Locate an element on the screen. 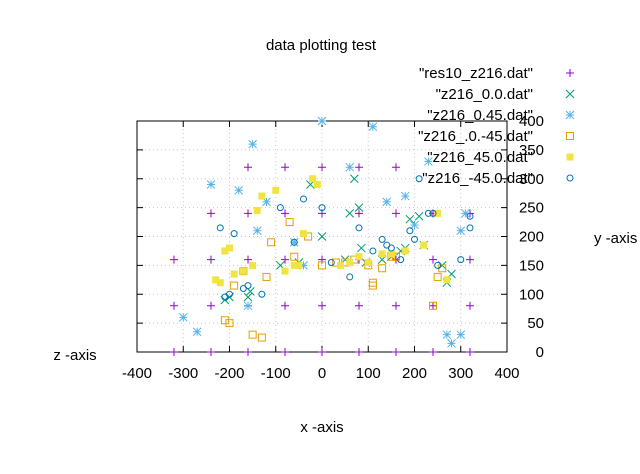 This screenshot has height=474, width=640. x-axis-label: x -axis is located at coordinates (321, 427).